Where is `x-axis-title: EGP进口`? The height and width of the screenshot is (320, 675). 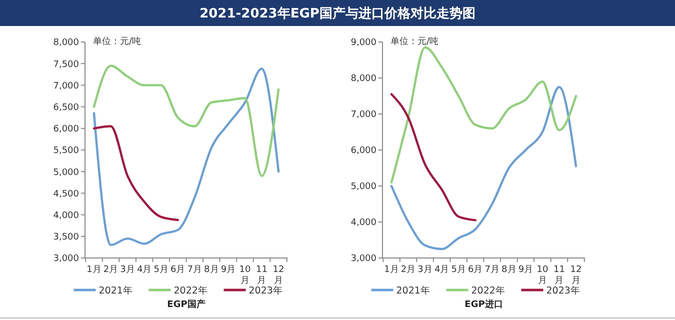 x-axis-title: EGP进口 is located at coordinates (483, 304).